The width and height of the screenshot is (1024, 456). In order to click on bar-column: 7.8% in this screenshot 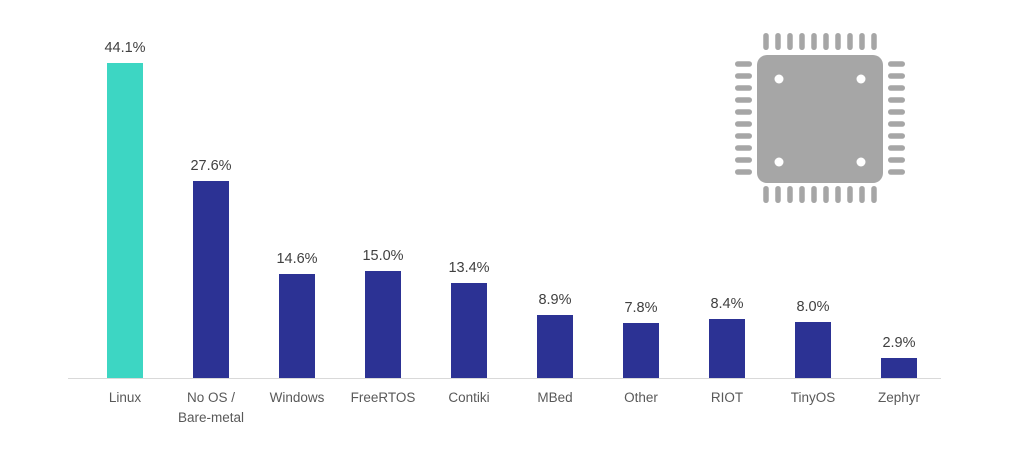, I will do `click(641, 189)`.